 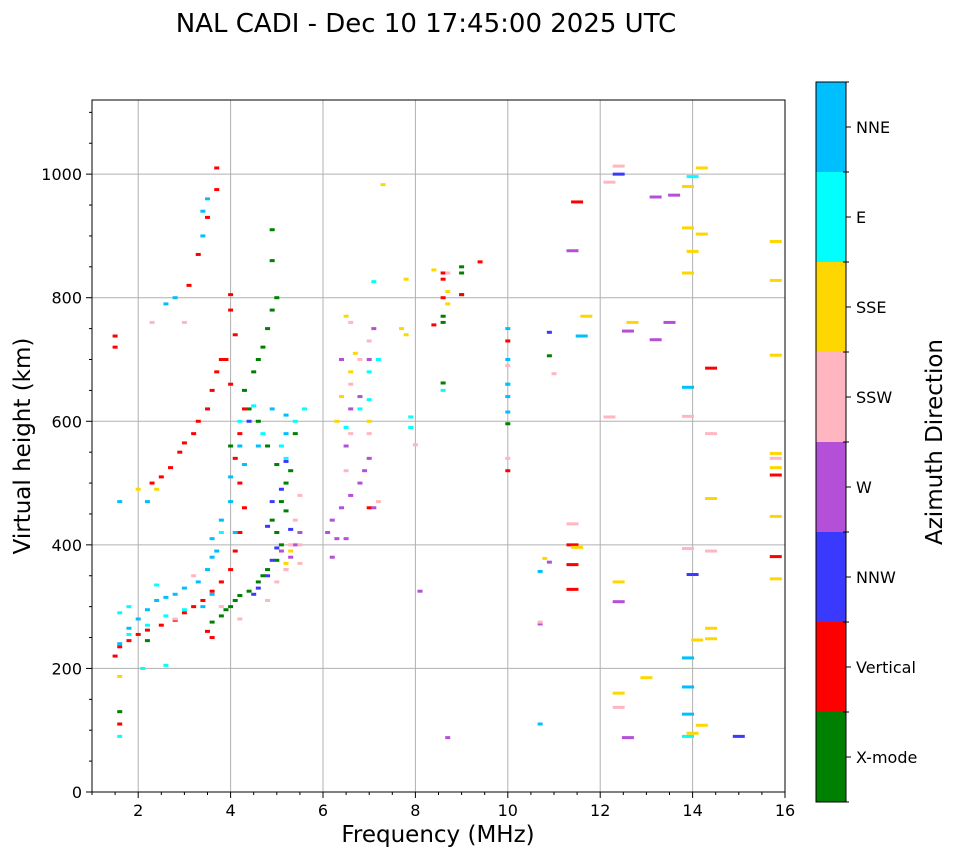 I want to click on colorbar-label-w: W, so click(x=864, y=487).